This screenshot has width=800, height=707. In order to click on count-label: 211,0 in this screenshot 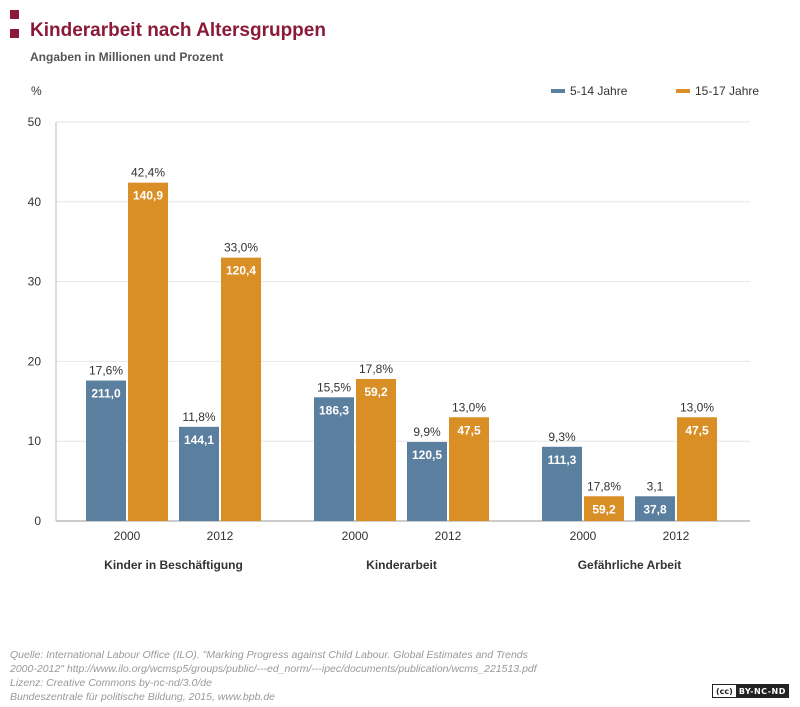, I will do `click(106, 394)`.